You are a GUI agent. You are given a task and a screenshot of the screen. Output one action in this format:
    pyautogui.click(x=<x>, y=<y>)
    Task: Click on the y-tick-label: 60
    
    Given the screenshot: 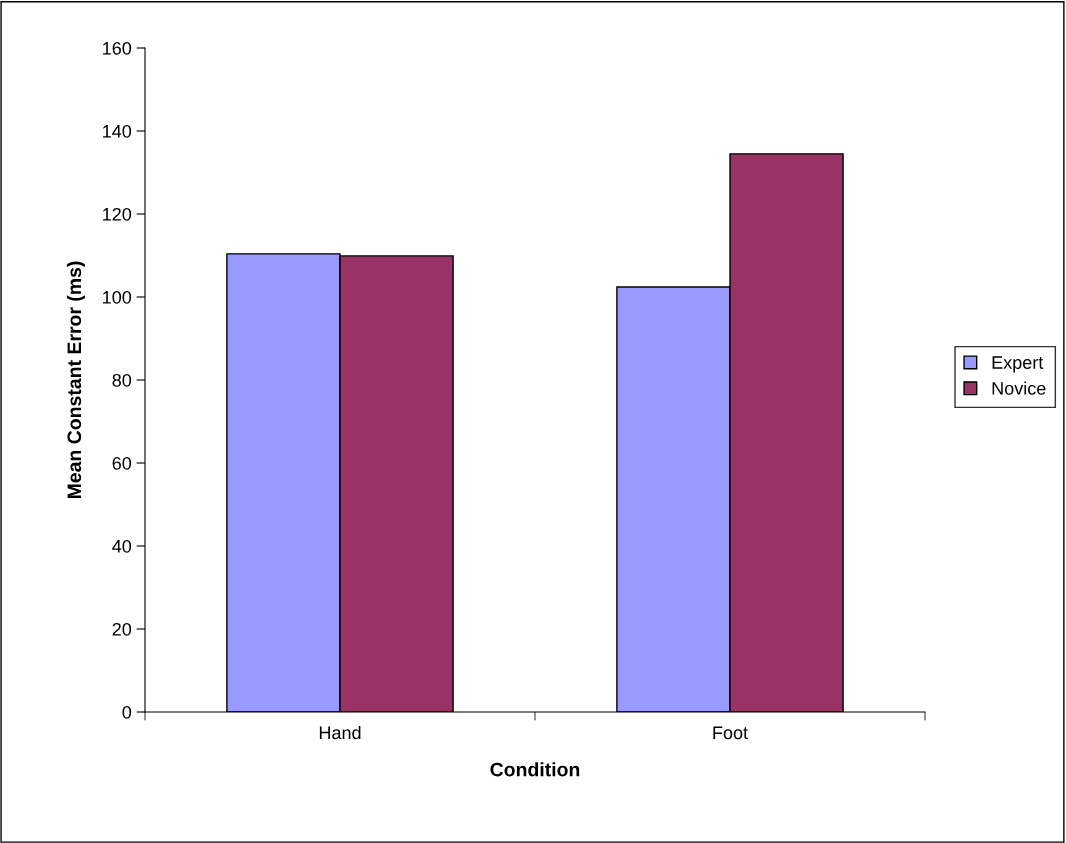 What is the action you would take?
    pyautogui.click(x=122, y=463)
    